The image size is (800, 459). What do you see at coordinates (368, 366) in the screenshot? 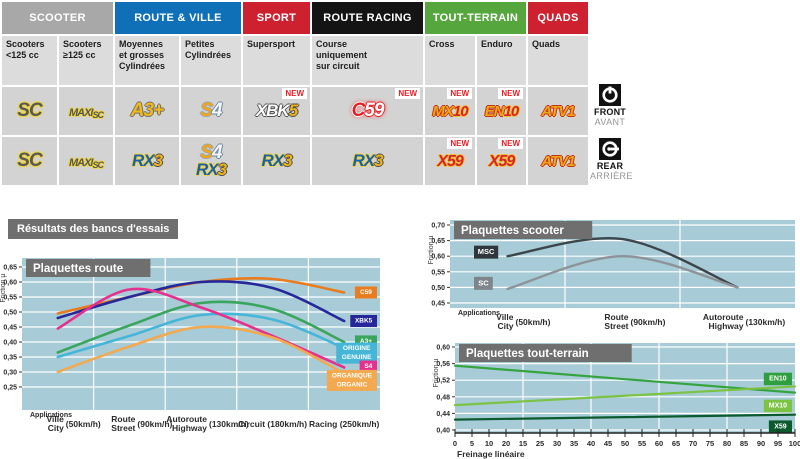
I see `series-label-s4` at bounding box center [368, 366].